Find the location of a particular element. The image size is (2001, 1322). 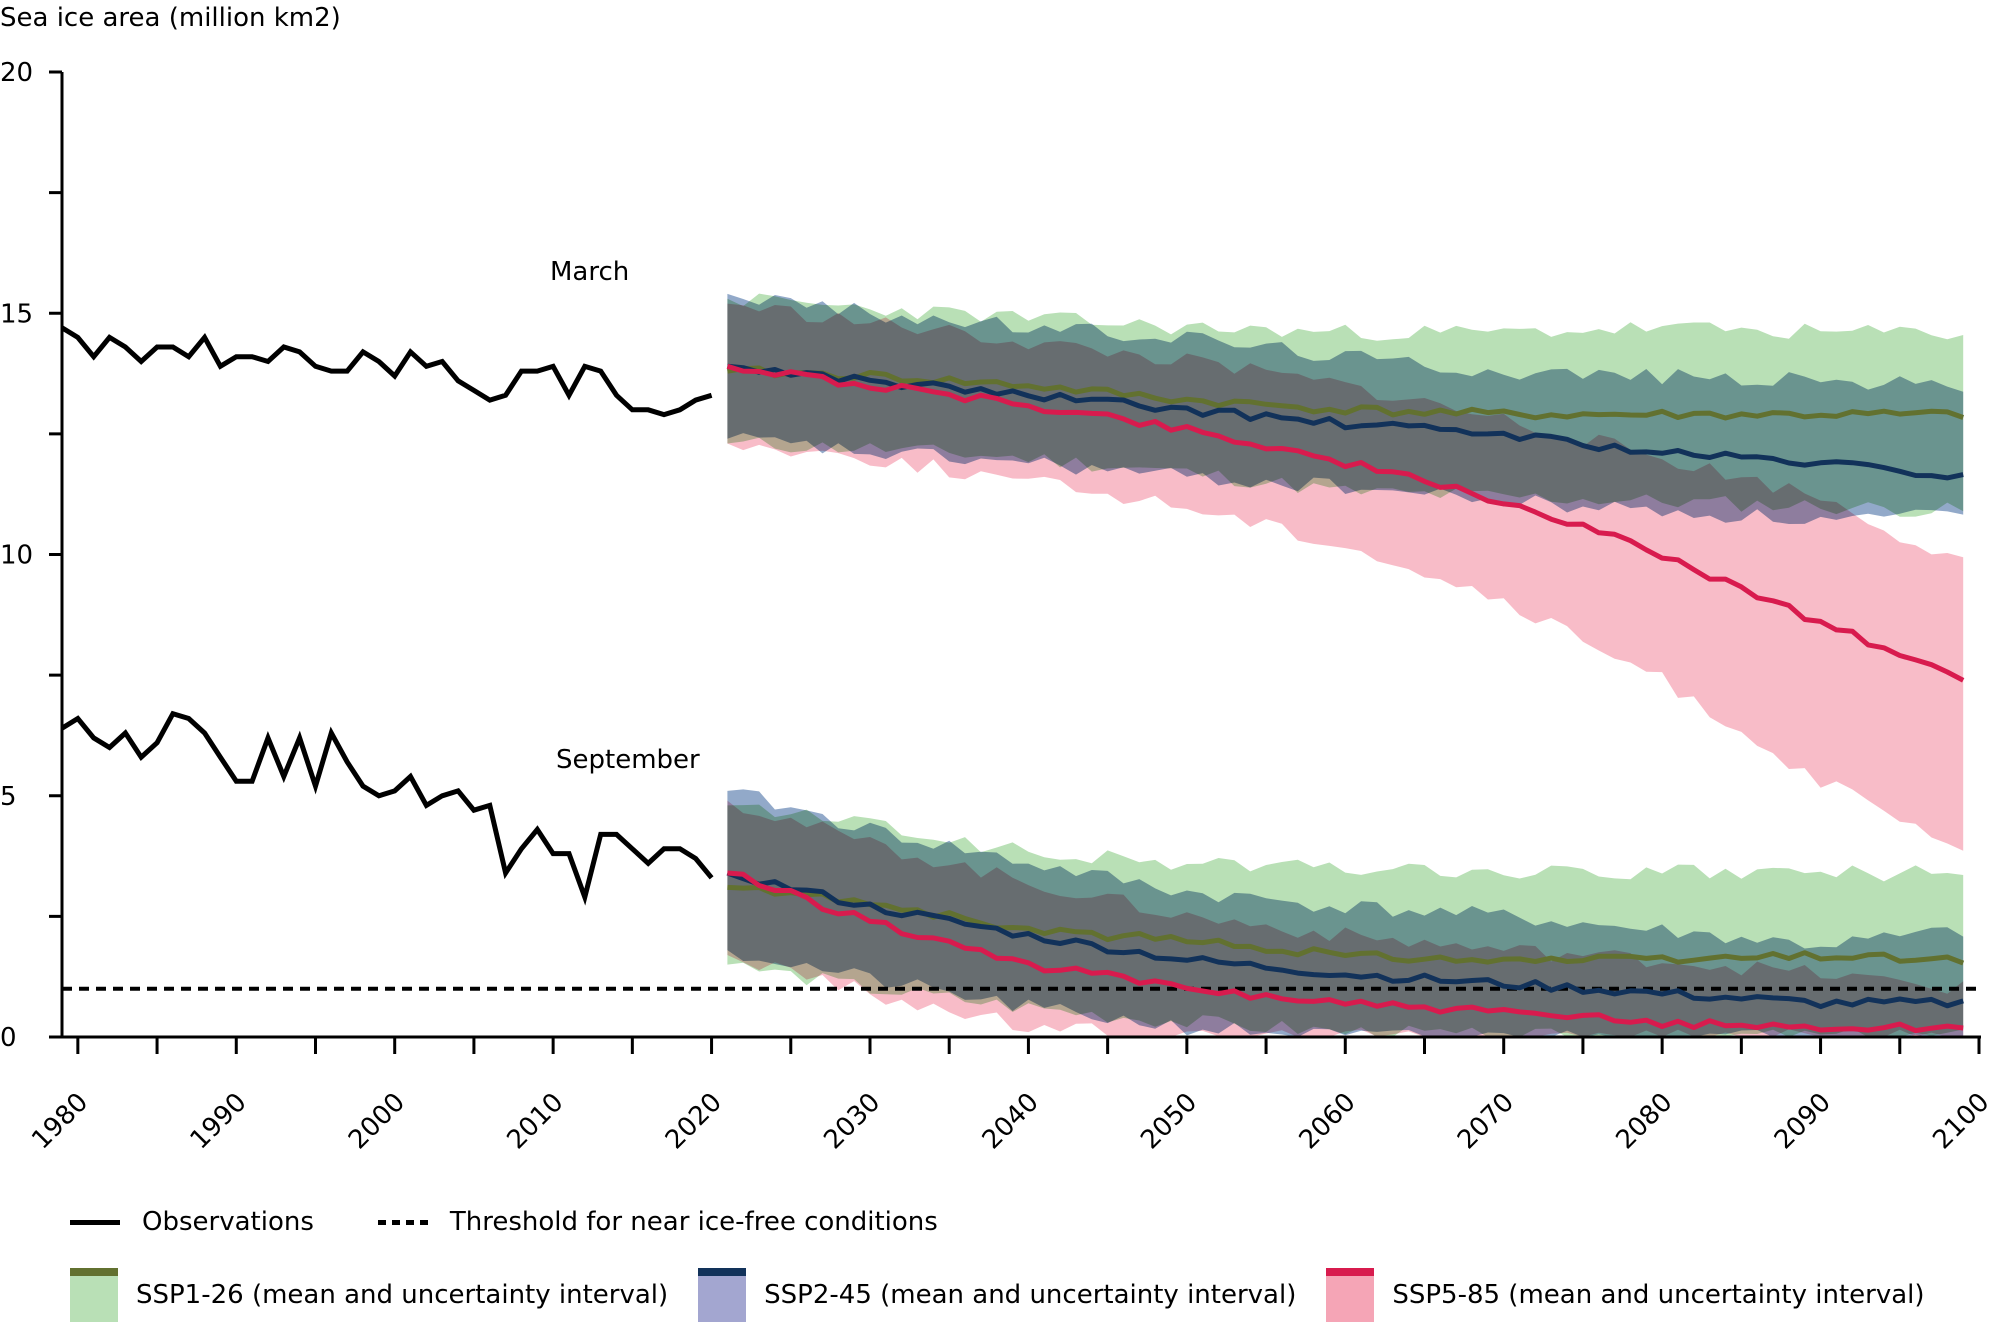

band-ssp5-85-september is located at coordinates (1345, 918).